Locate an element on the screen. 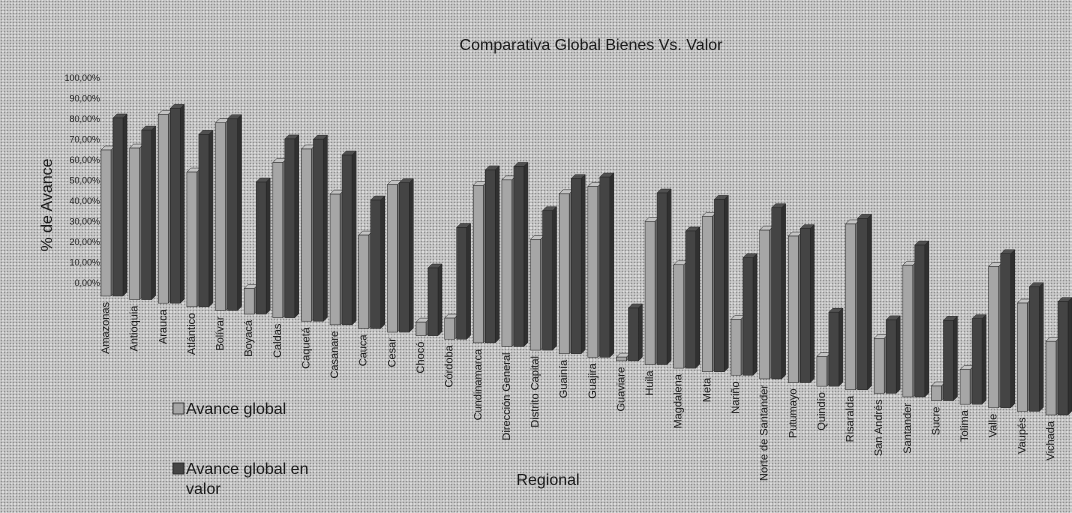  category-label: Magdalena is located at coordinates (679, 400).